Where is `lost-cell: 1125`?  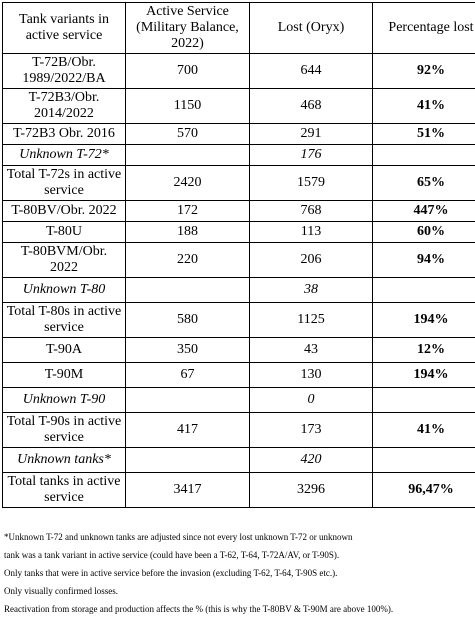 lost-cell: 1125 is located at coordinates (311, 320).